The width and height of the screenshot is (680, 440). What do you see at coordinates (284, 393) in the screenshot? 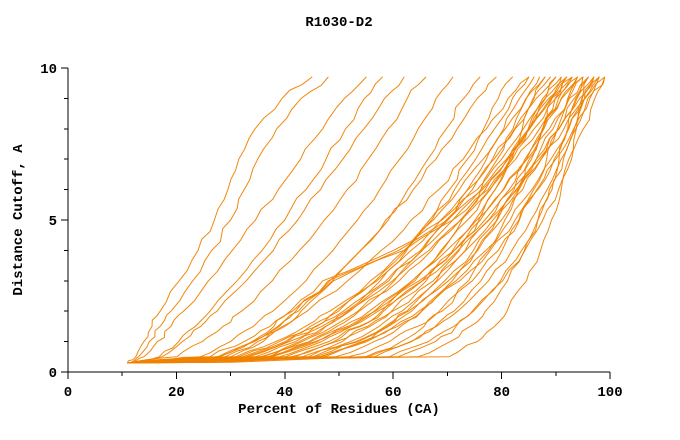
I see `x-tick-label: 40` at bounding box center [284, 393].